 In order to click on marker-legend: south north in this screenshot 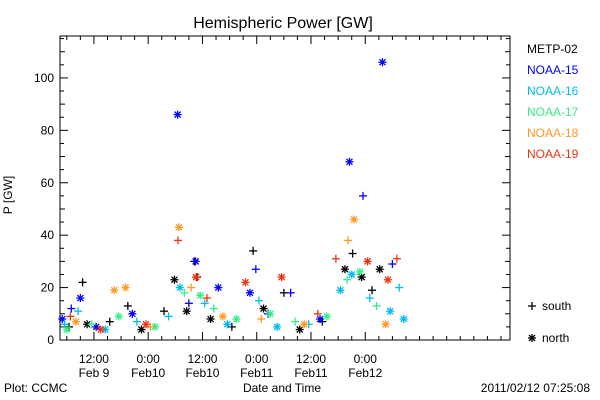, I will do `click(549, 322)`.